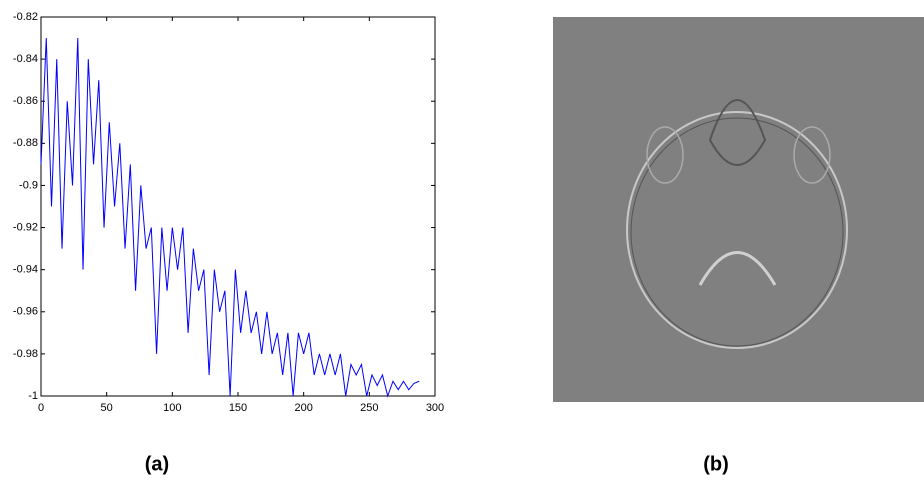 Image resolution: width=924 pixels, height=483 pixels. Describe the element at coordinates (25, 354) in the screenshot. I see `y-tick-label: -0.98` at that location.